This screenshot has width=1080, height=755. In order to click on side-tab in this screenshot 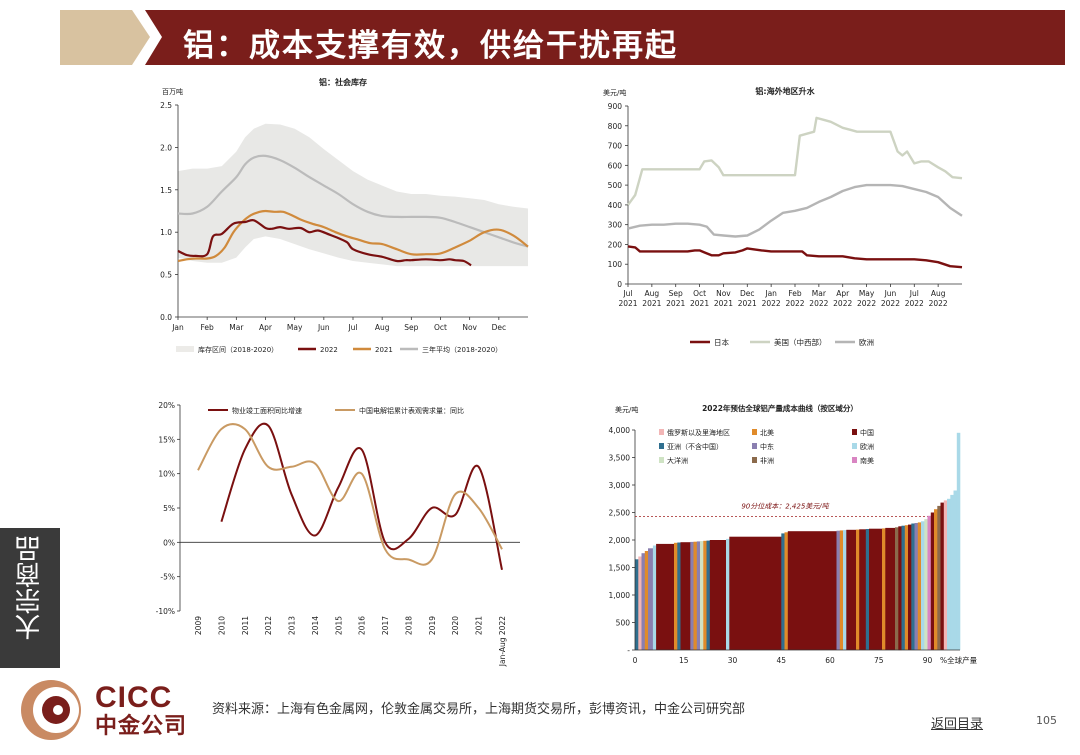, I will do `click(30, 598)`.